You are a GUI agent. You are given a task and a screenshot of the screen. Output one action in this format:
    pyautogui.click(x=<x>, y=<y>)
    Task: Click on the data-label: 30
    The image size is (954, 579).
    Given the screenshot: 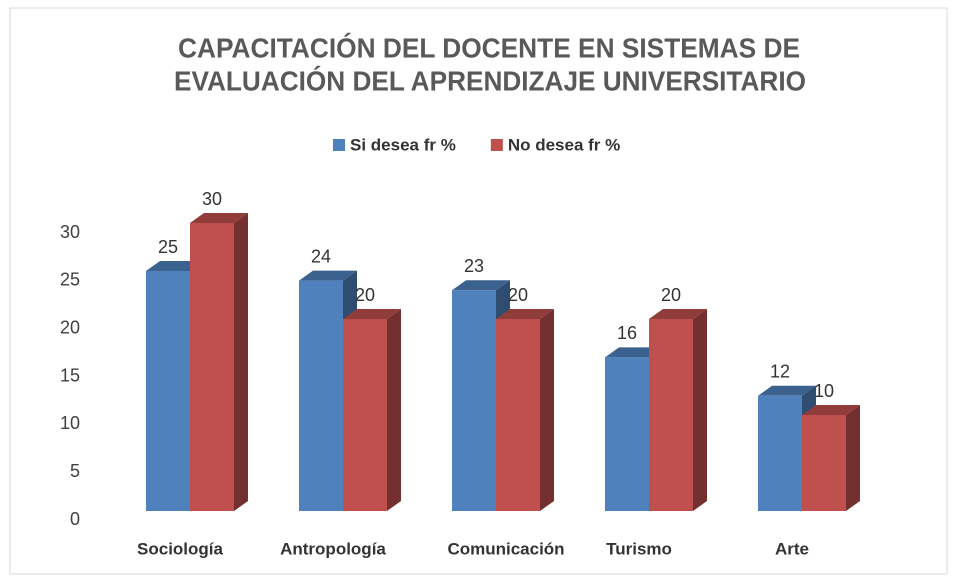 What is the action you would take?
    pyautogui.click(x=212, y=199)
    